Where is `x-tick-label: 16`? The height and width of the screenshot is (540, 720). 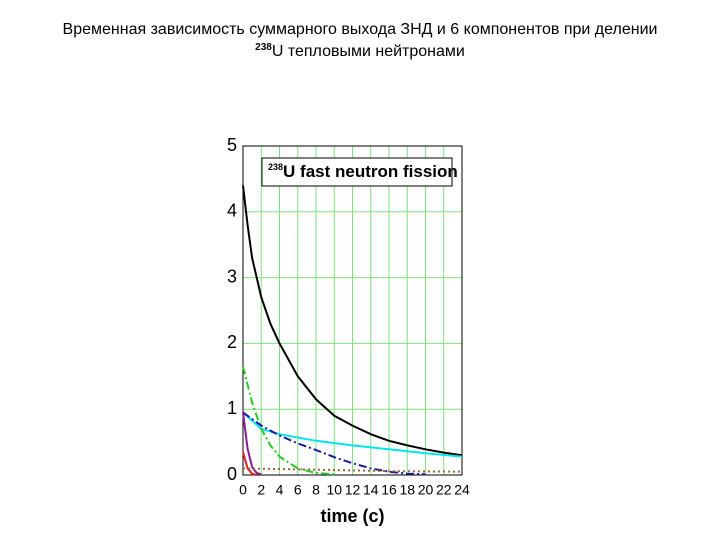
x-tick-label: 16 is located at coordinates (389, 490).